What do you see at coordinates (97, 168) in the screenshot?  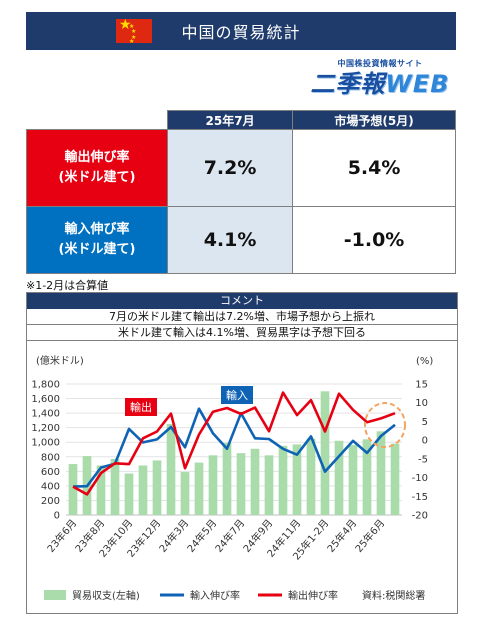 I see `export-growth-label: 輸出伸び率 (米ドル建て)` at bounding box center [97, 168].